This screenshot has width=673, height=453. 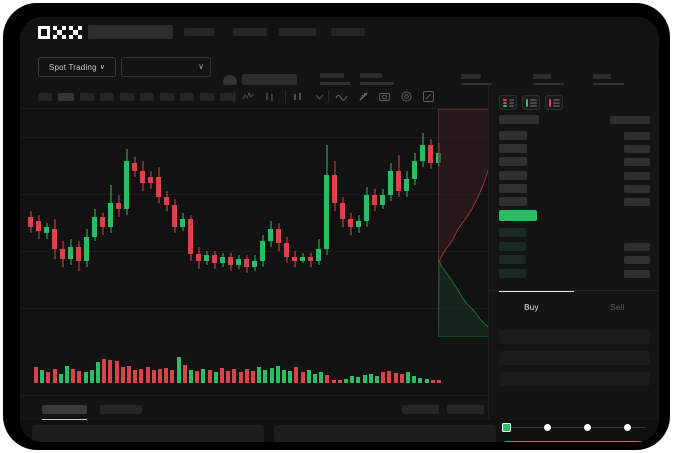 What do you see at coordinates (574, 337) in the screenshot?
I see `order-price-input` at bounding box center [574, 337].